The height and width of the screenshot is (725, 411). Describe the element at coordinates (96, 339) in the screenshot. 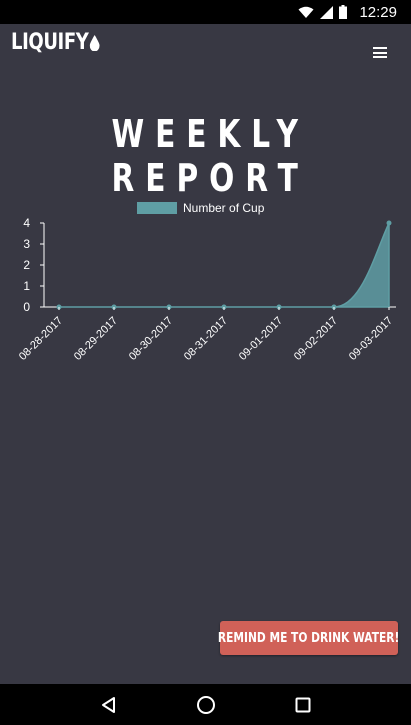

I see `x-tick-label: 08-29-2017` at that location.